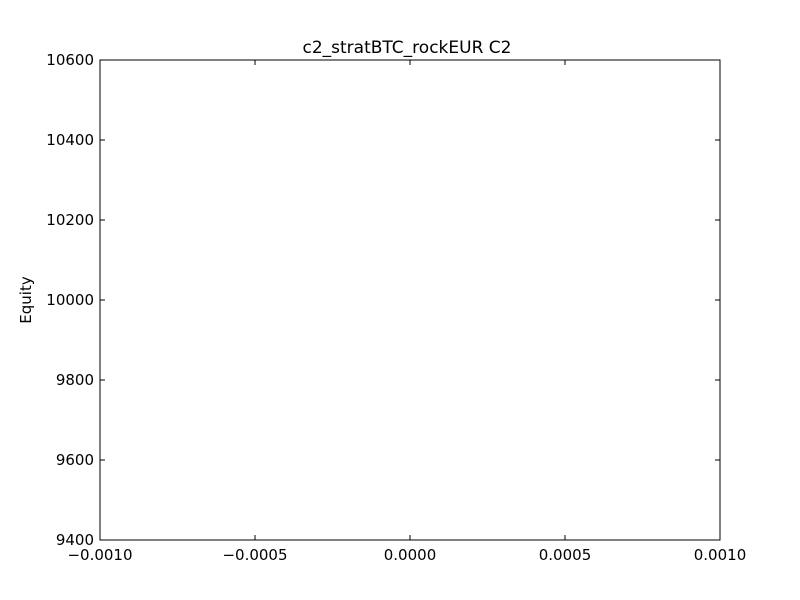  Describe the element at coordinates (75, 540) in the screenshot. I see `y-tick-label: 9400` at that location.